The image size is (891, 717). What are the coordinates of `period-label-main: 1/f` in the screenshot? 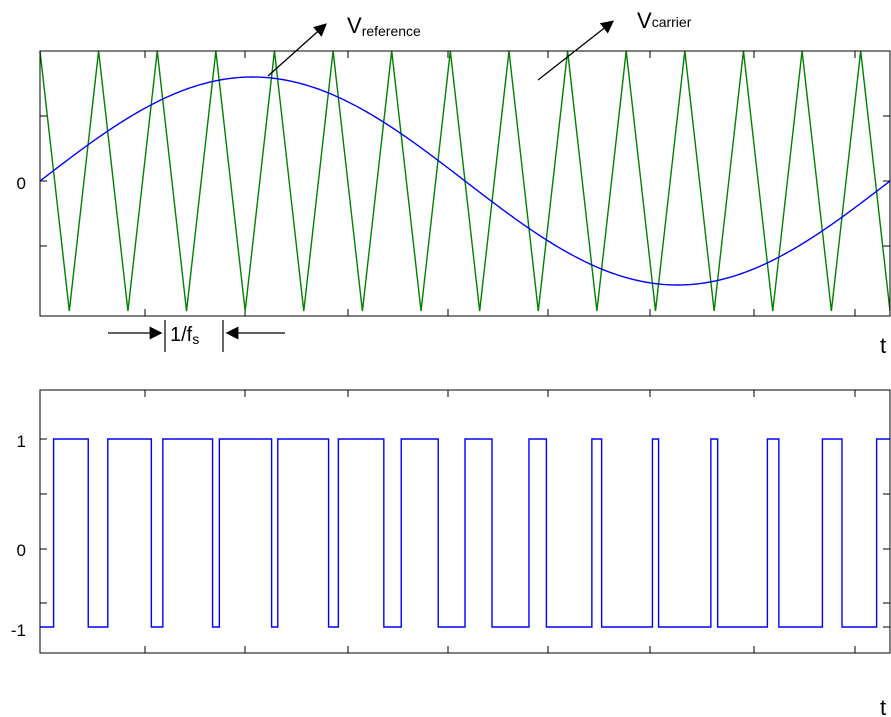 It's located at (181, 335).